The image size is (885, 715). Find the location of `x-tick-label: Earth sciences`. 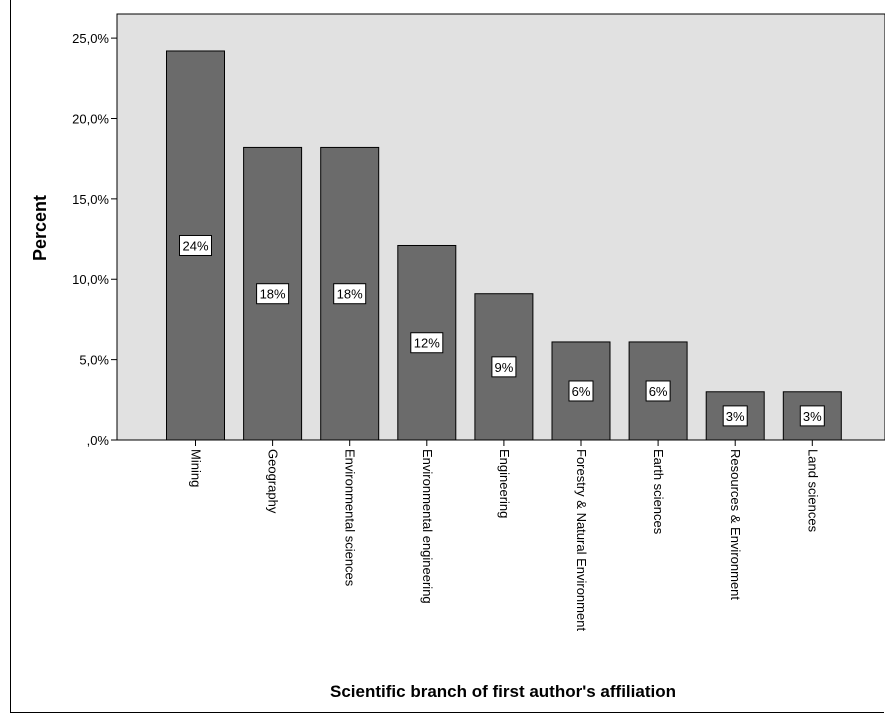

x-tick-label: Earth sciences is located at coordinates (658, 492).